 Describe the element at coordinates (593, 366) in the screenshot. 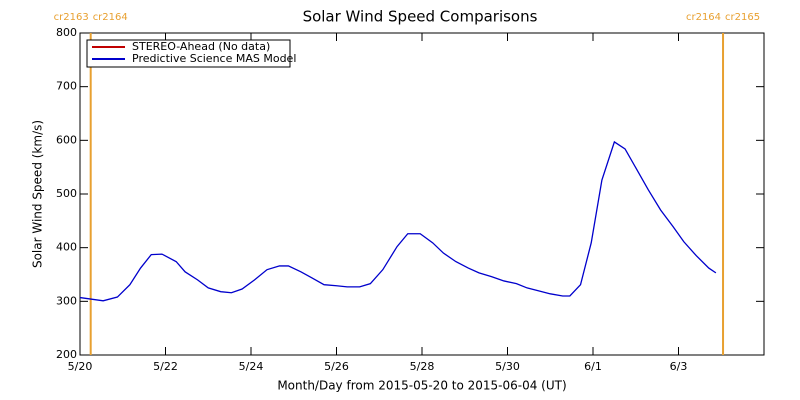

I see `x-tick-label: 6/1` at that location.